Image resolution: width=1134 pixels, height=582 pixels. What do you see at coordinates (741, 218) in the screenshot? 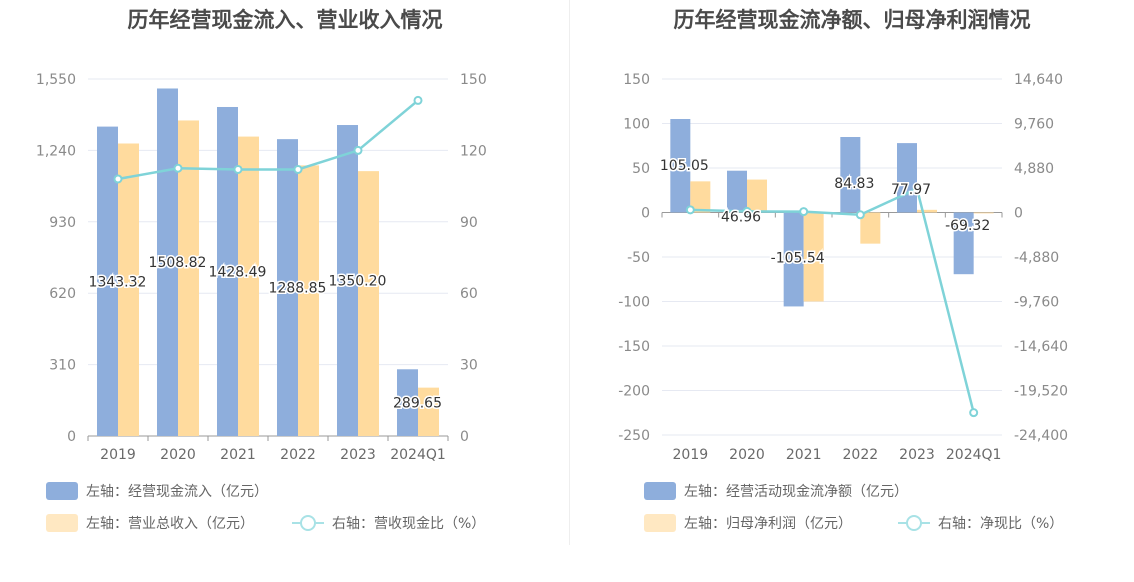
I see `data-label: 46.96` at bounding box center [741, 218].